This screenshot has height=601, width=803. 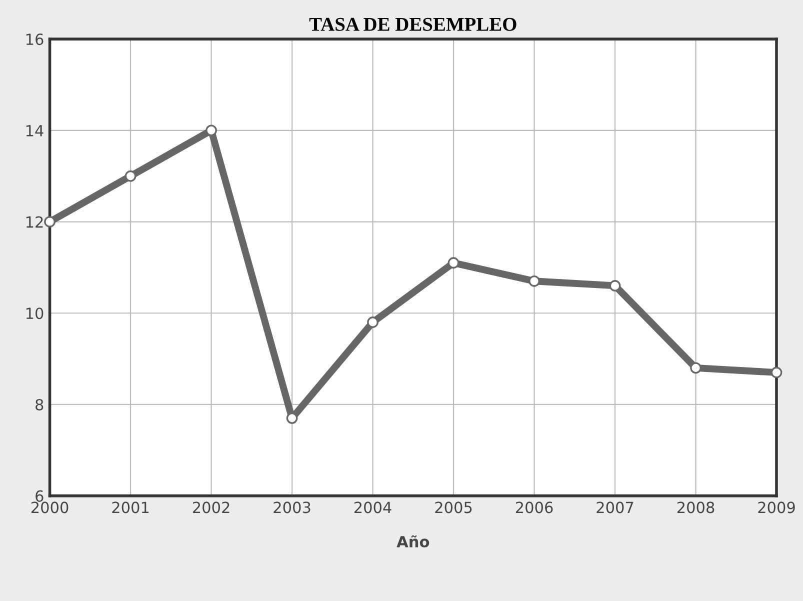 I want to click on x-tick-label: 2005, so click(x=453, y=508).